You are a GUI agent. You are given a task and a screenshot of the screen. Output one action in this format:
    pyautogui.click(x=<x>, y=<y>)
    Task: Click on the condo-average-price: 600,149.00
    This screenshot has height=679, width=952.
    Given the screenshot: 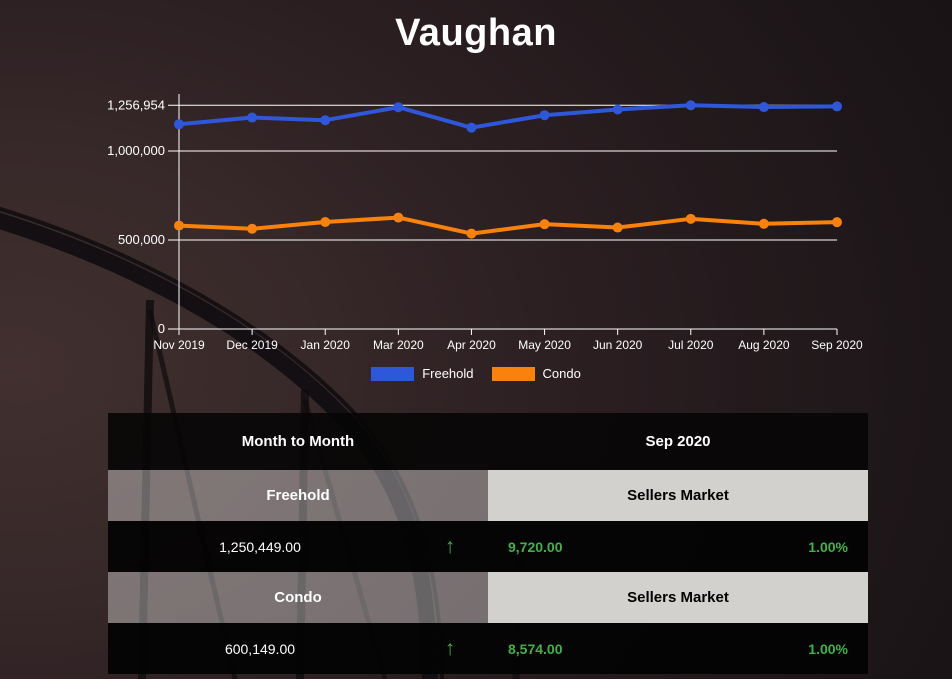 What is the action you would take?
    pyautogui.click(x=260, y=648)
    